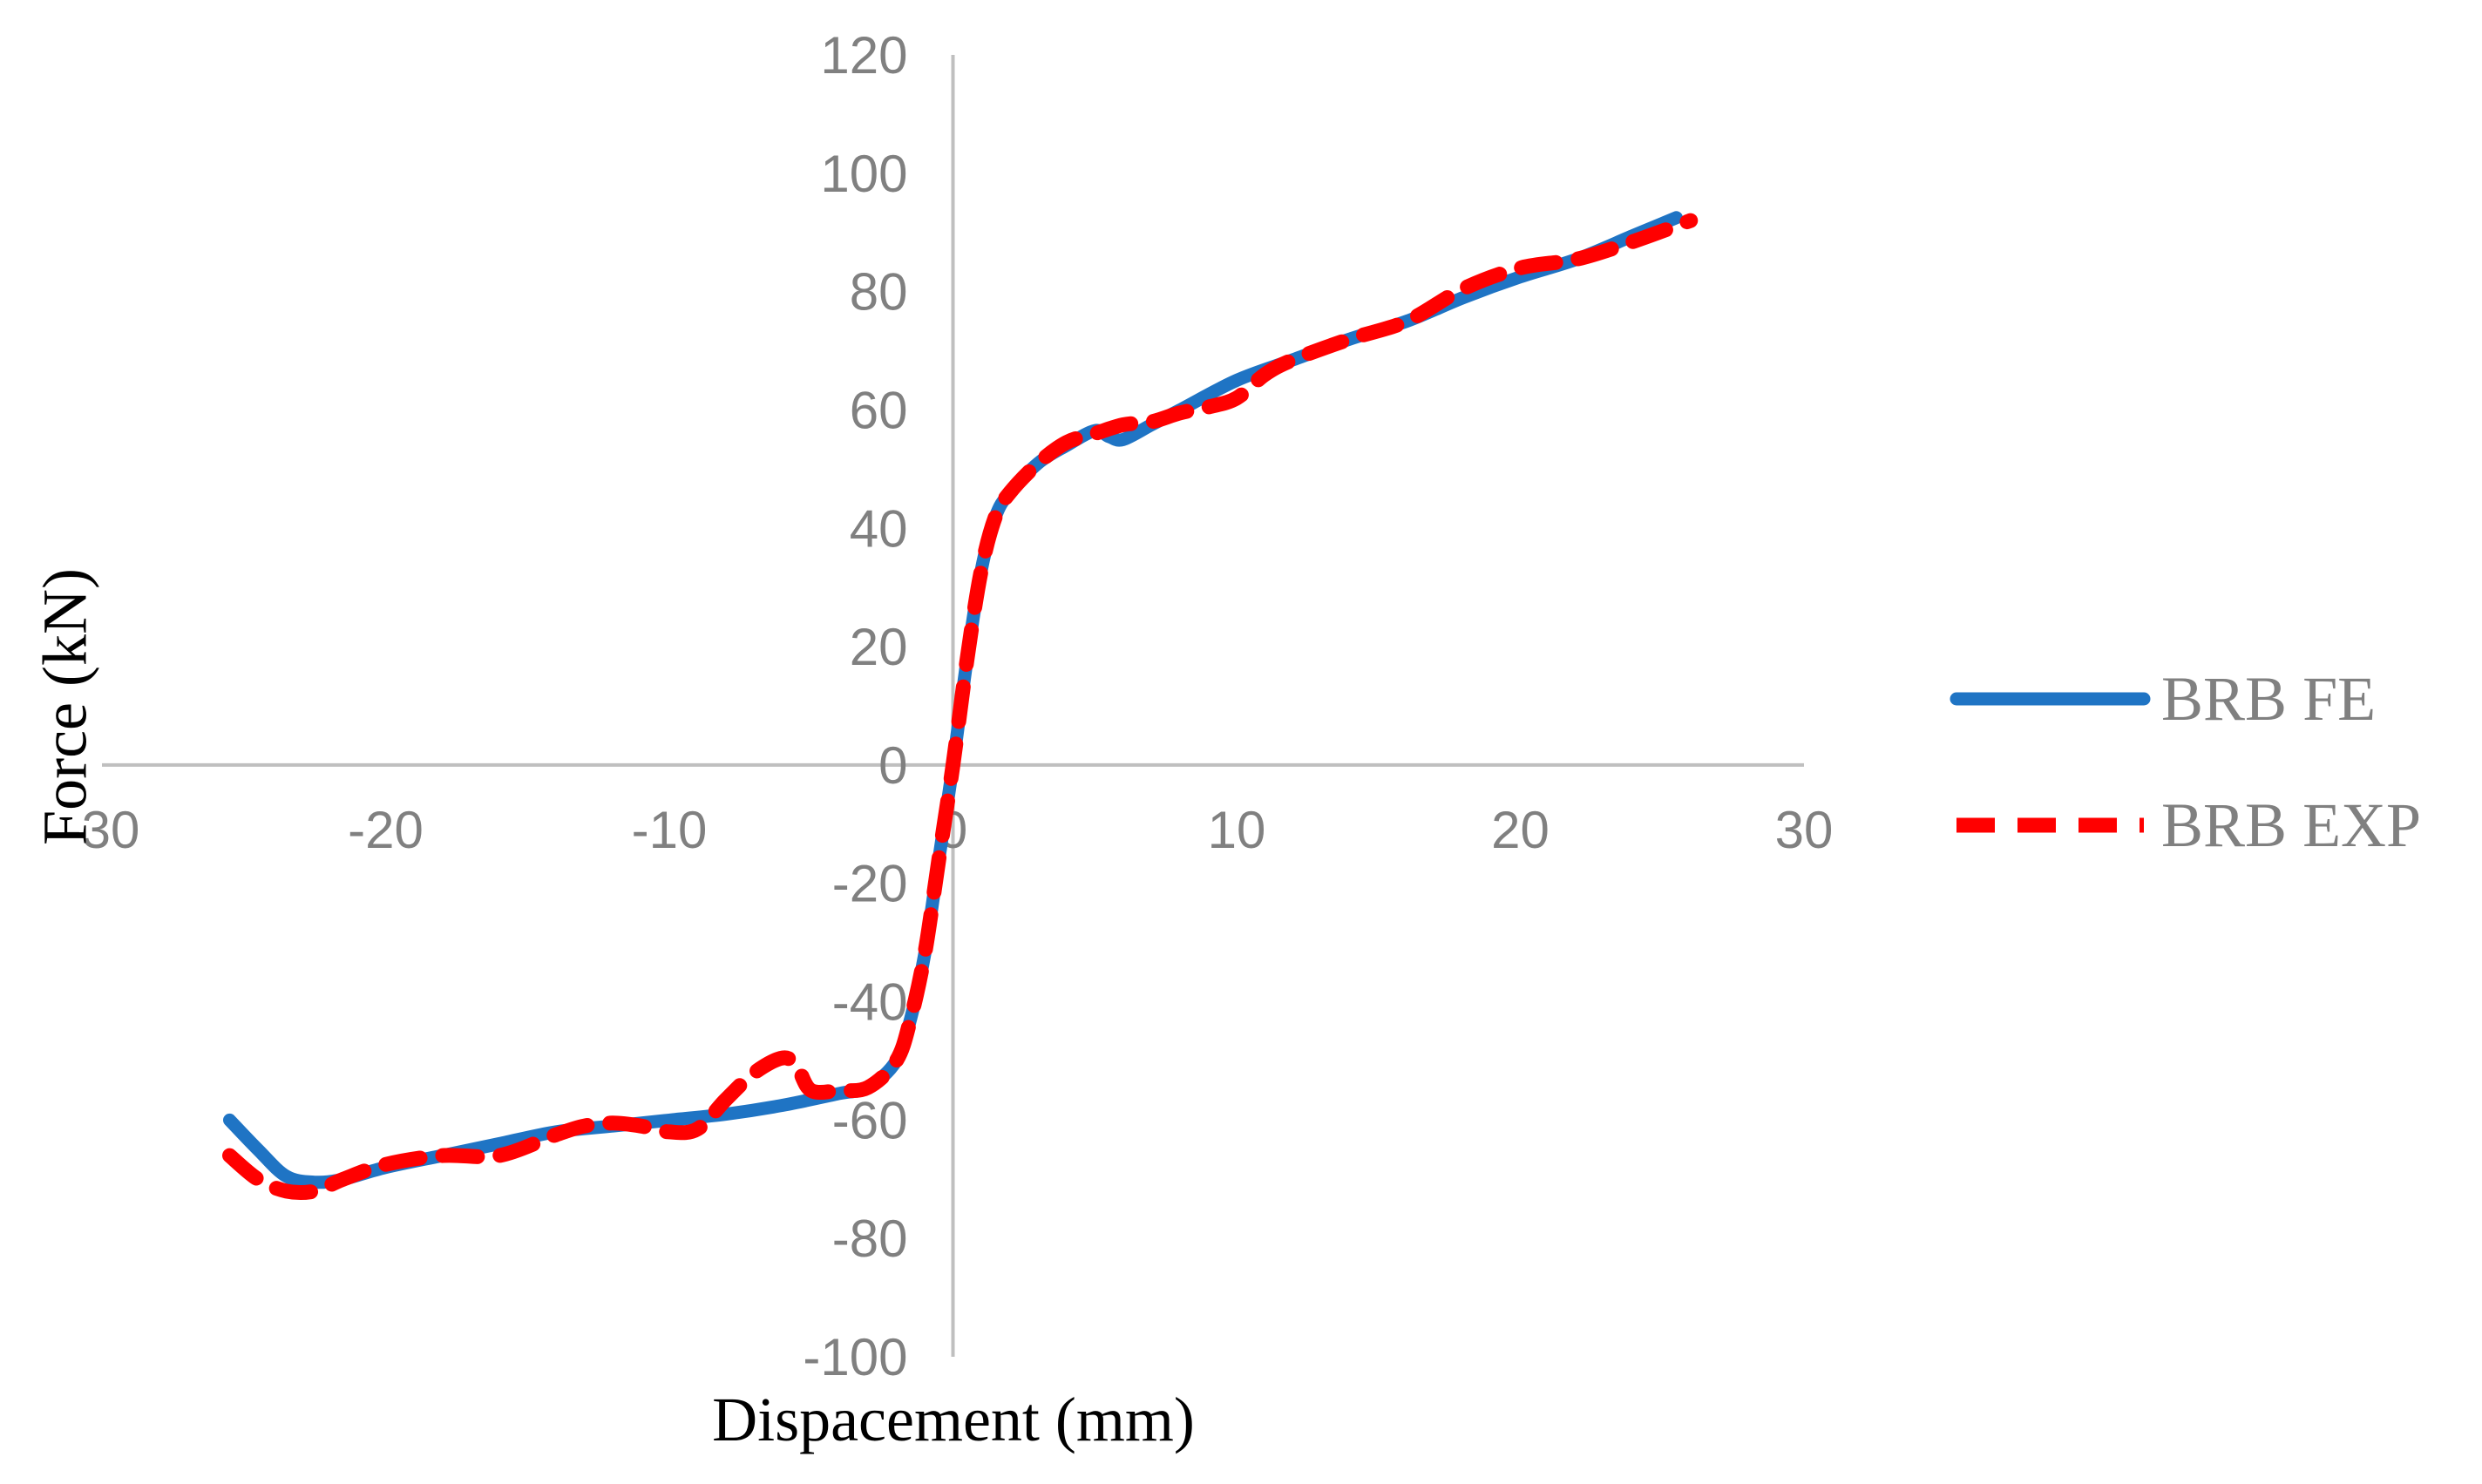 This screenshot has width=2482, height=1484. Describe the element at coordinates (953, 1419) in the screenshot. I see `x-axis-title: Dispacement (mm)` at that location.